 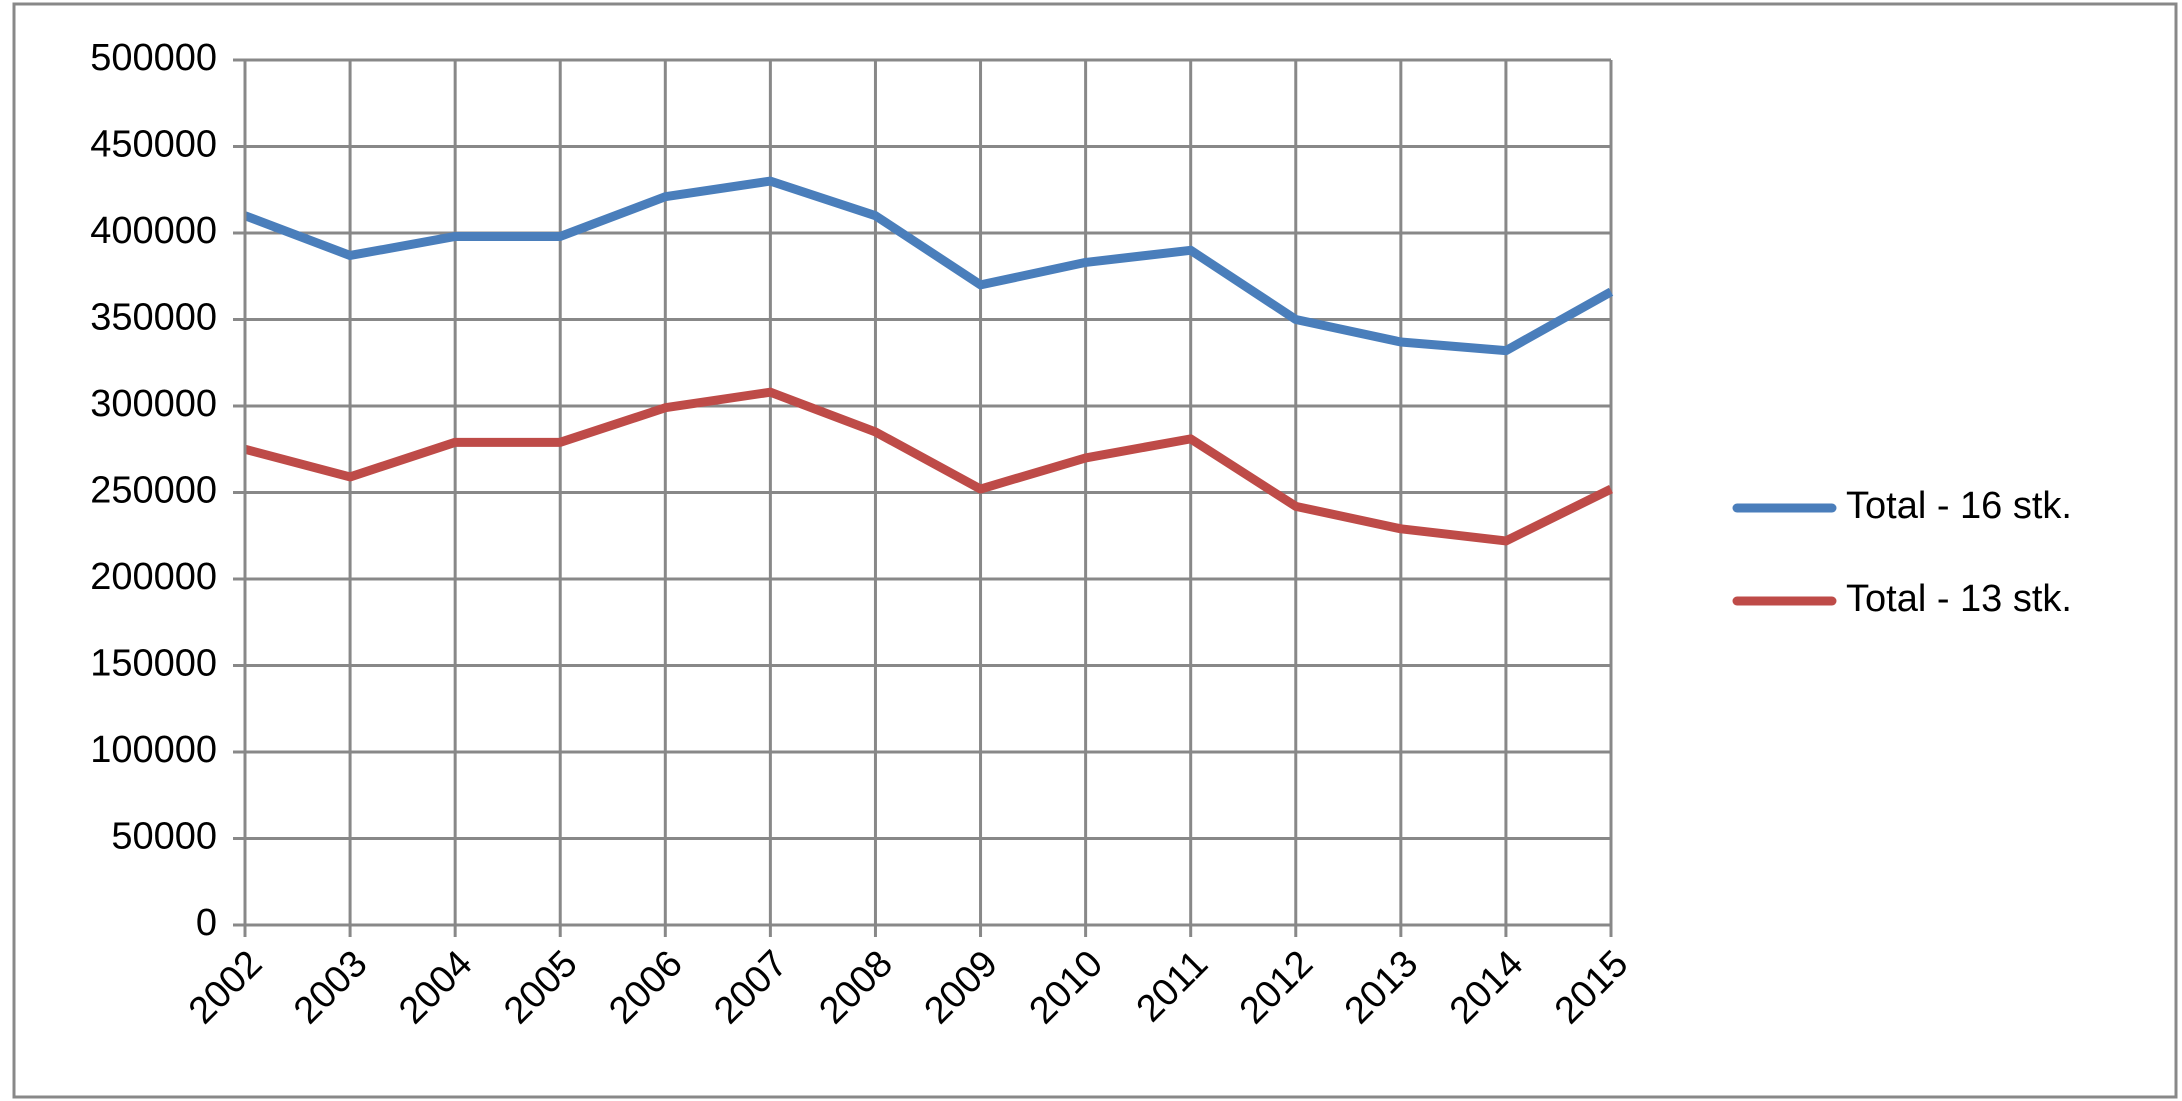 I want to click on y-tick-label: 450000, so click(x=153, y=145).